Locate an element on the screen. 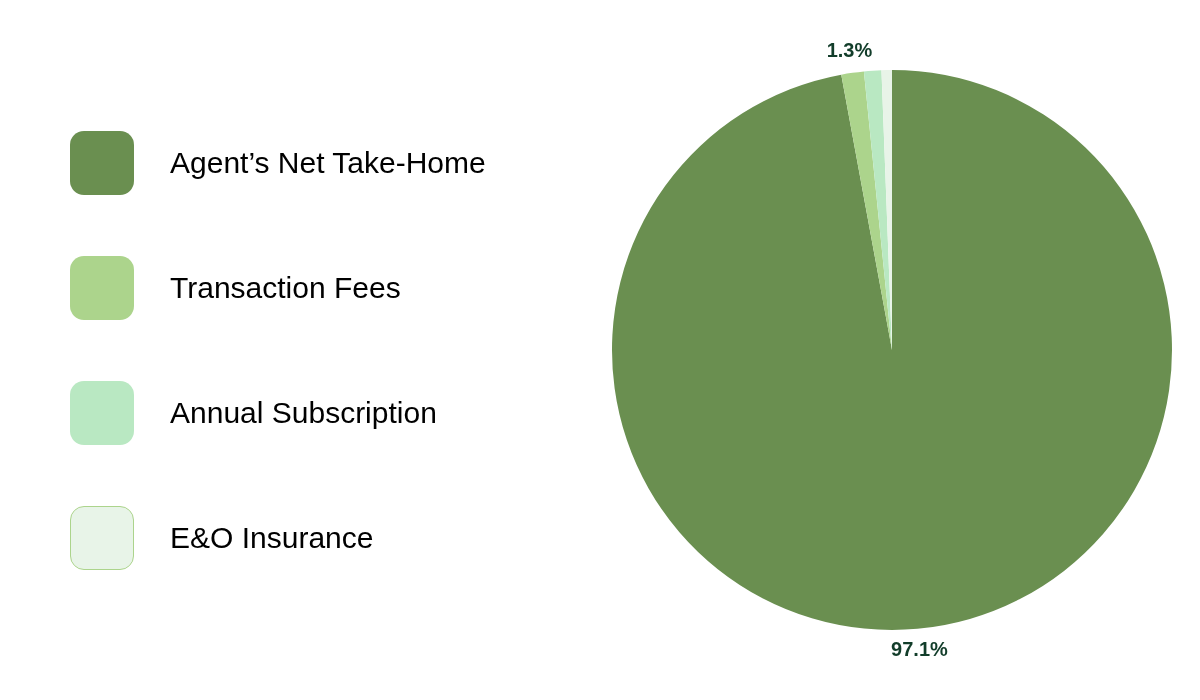  legend-label: Agent’s Net Take-Home is located at coordinates (328, 162).